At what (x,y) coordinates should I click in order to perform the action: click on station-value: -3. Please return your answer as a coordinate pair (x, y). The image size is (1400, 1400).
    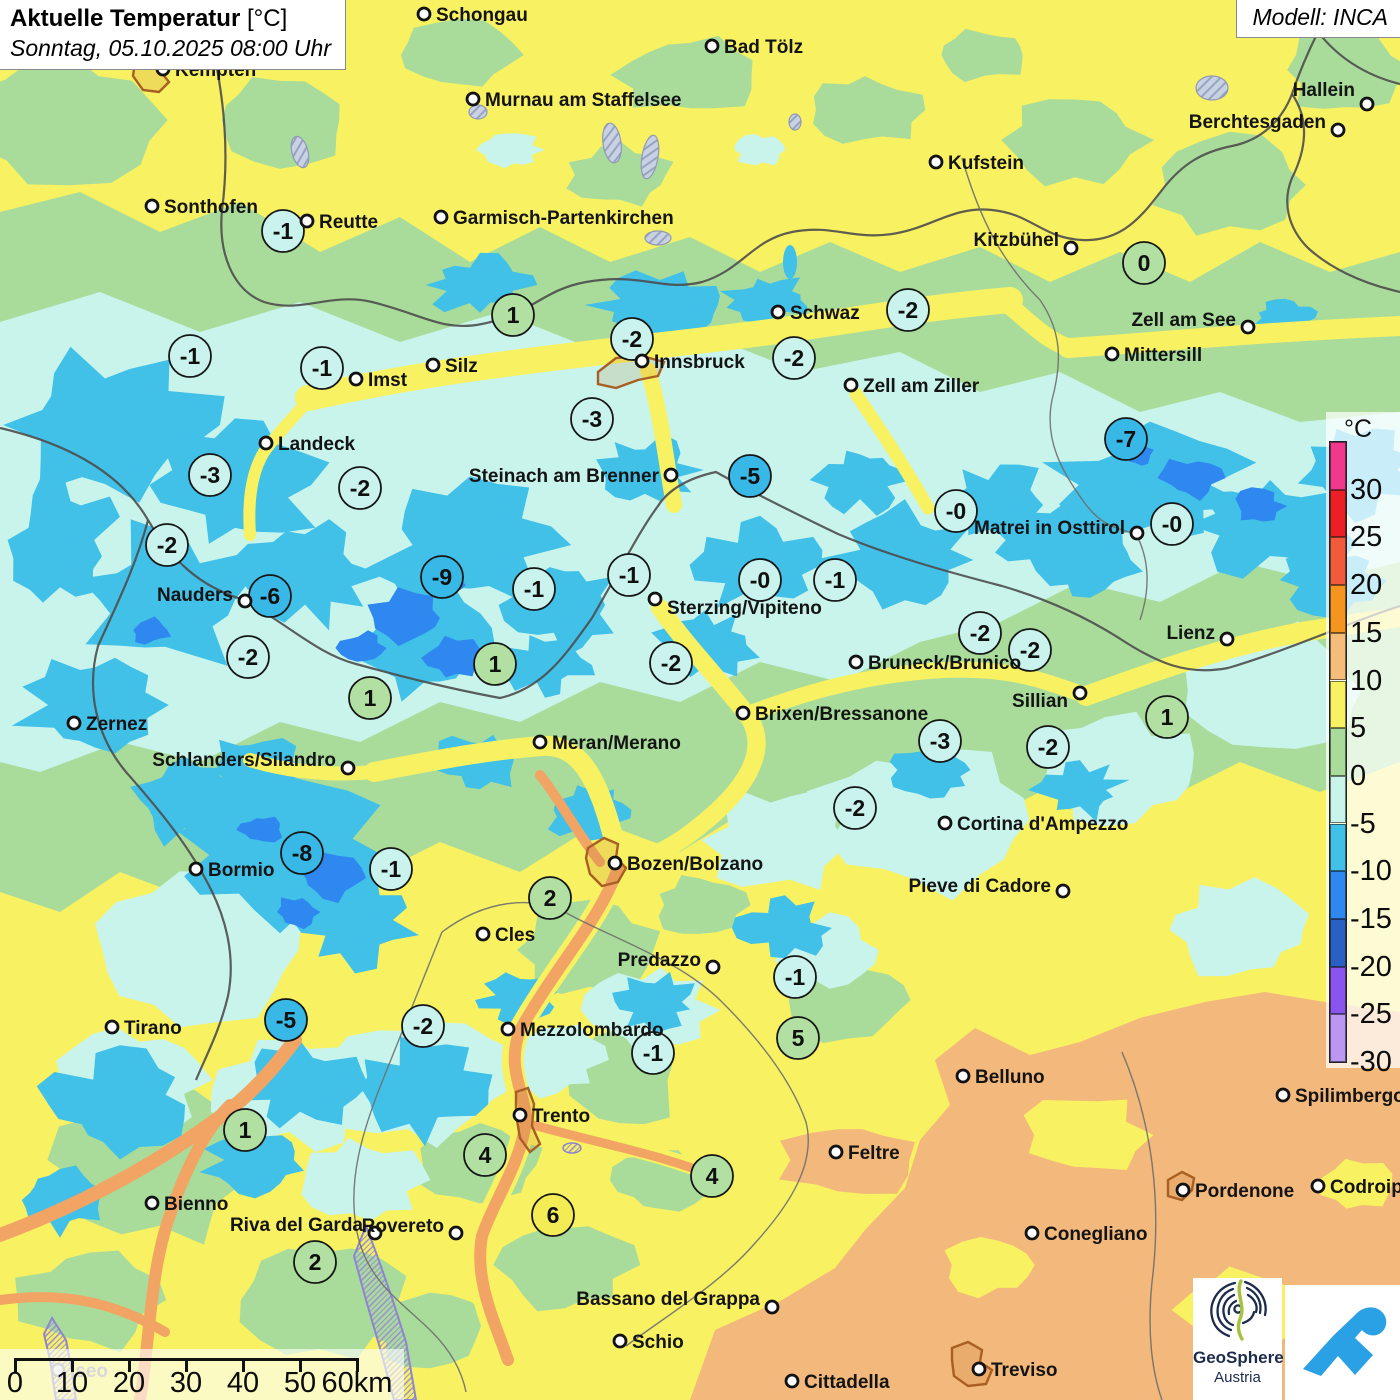
    Looking at the image, I should click on (940, 741).